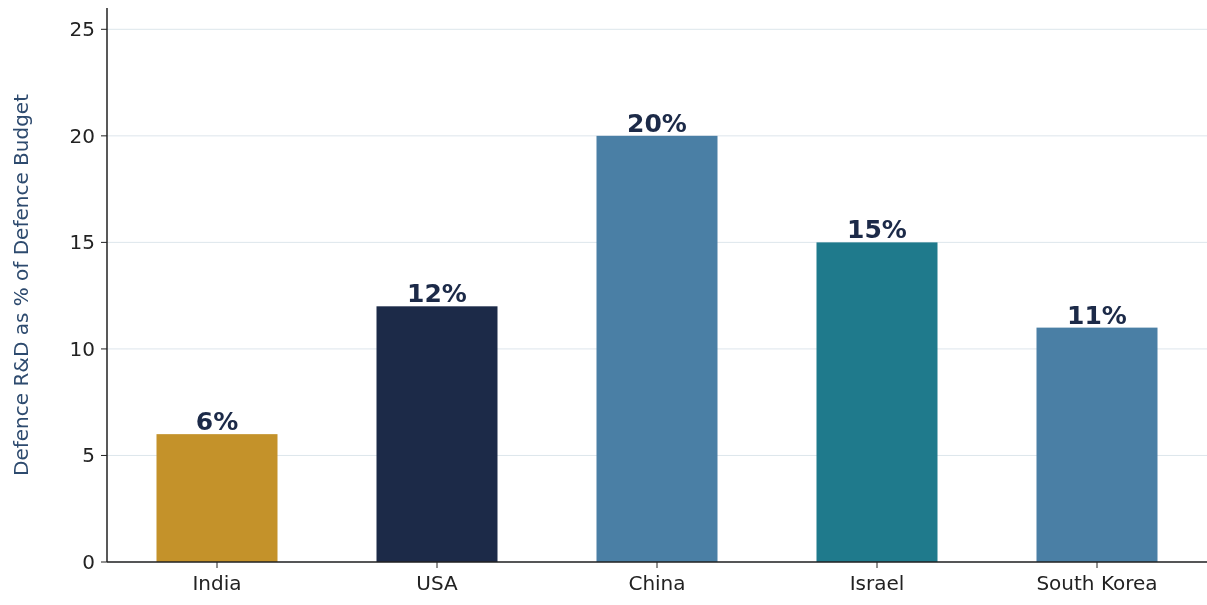  What do you see at coordinates (877, 230) in the screenshot?
I see `data-label: 15%` at bounding box center [877, 230].